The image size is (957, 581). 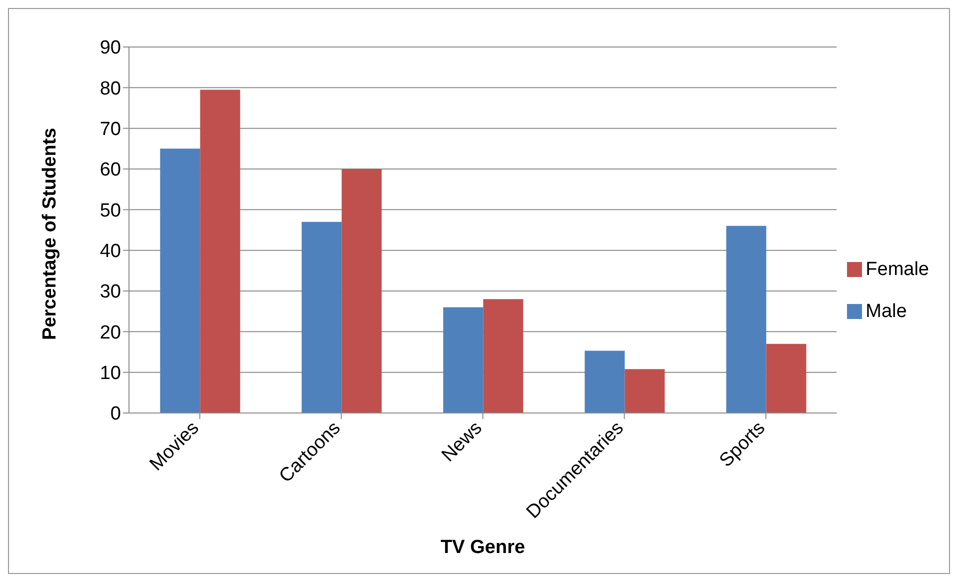 What do you see at coordinates (110, 170) in the screenshot?
I see `y-tick-label: 60` at bounding box center [110, 170].